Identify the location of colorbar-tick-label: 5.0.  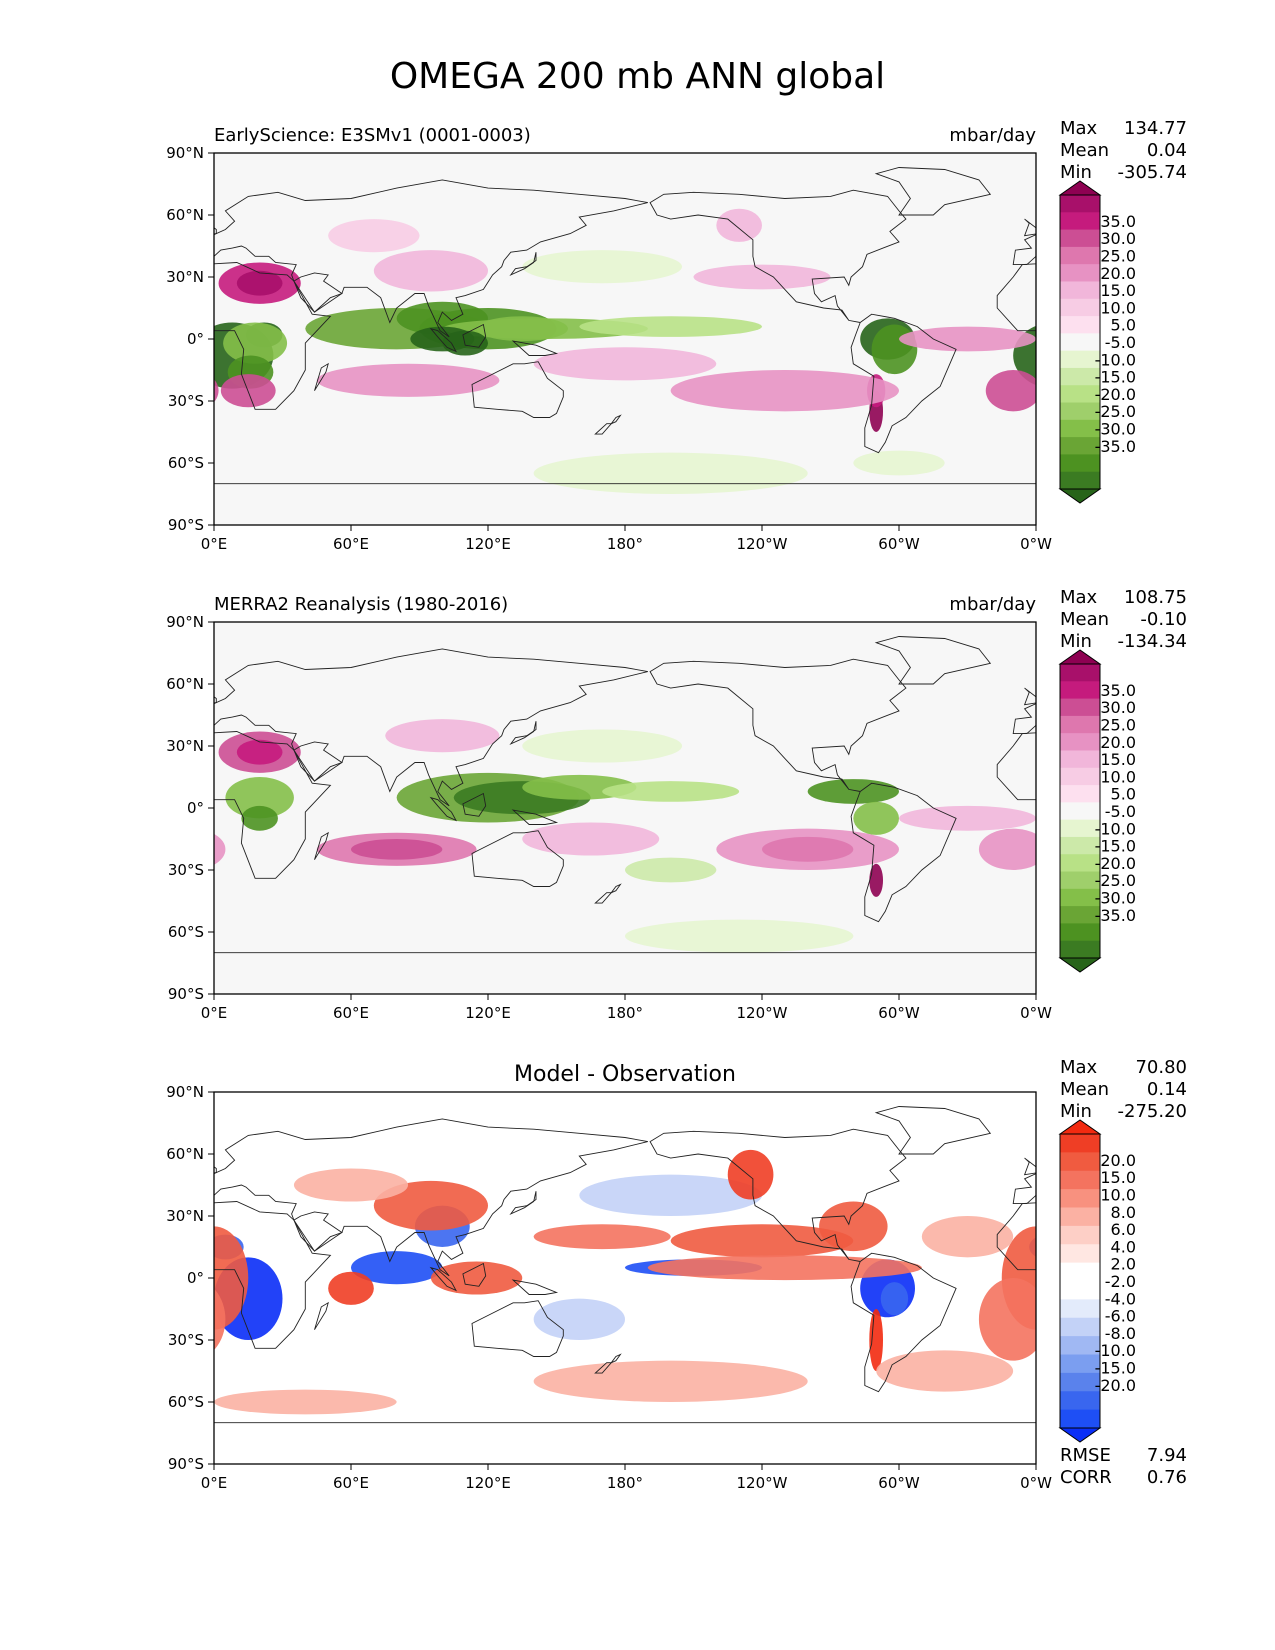
(1123, 794).